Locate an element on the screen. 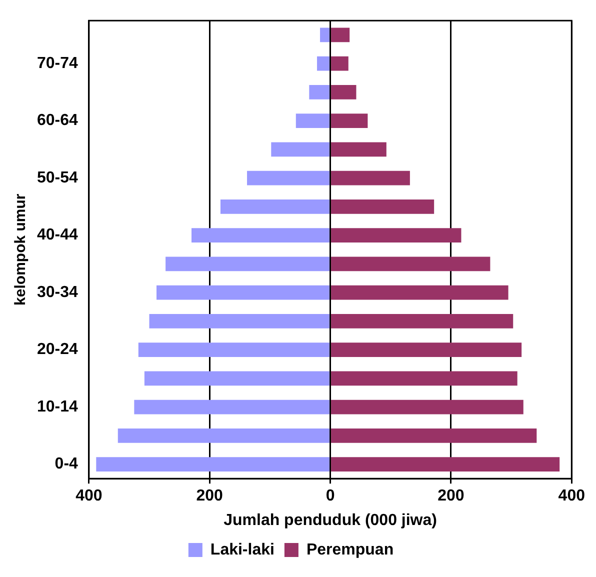  x-tick-label: 0 is located at coordinates (330, 496).